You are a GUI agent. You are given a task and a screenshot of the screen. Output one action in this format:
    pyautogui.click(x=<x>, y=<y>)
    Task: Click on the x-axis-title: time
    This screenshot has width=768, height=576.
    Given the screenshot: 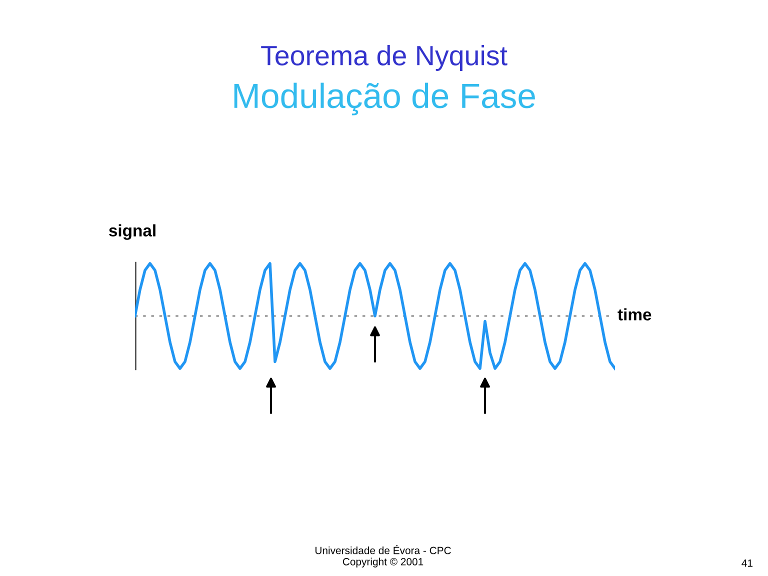 What is the action you would take?
    pyautogui.click(x=635, y=314)
    